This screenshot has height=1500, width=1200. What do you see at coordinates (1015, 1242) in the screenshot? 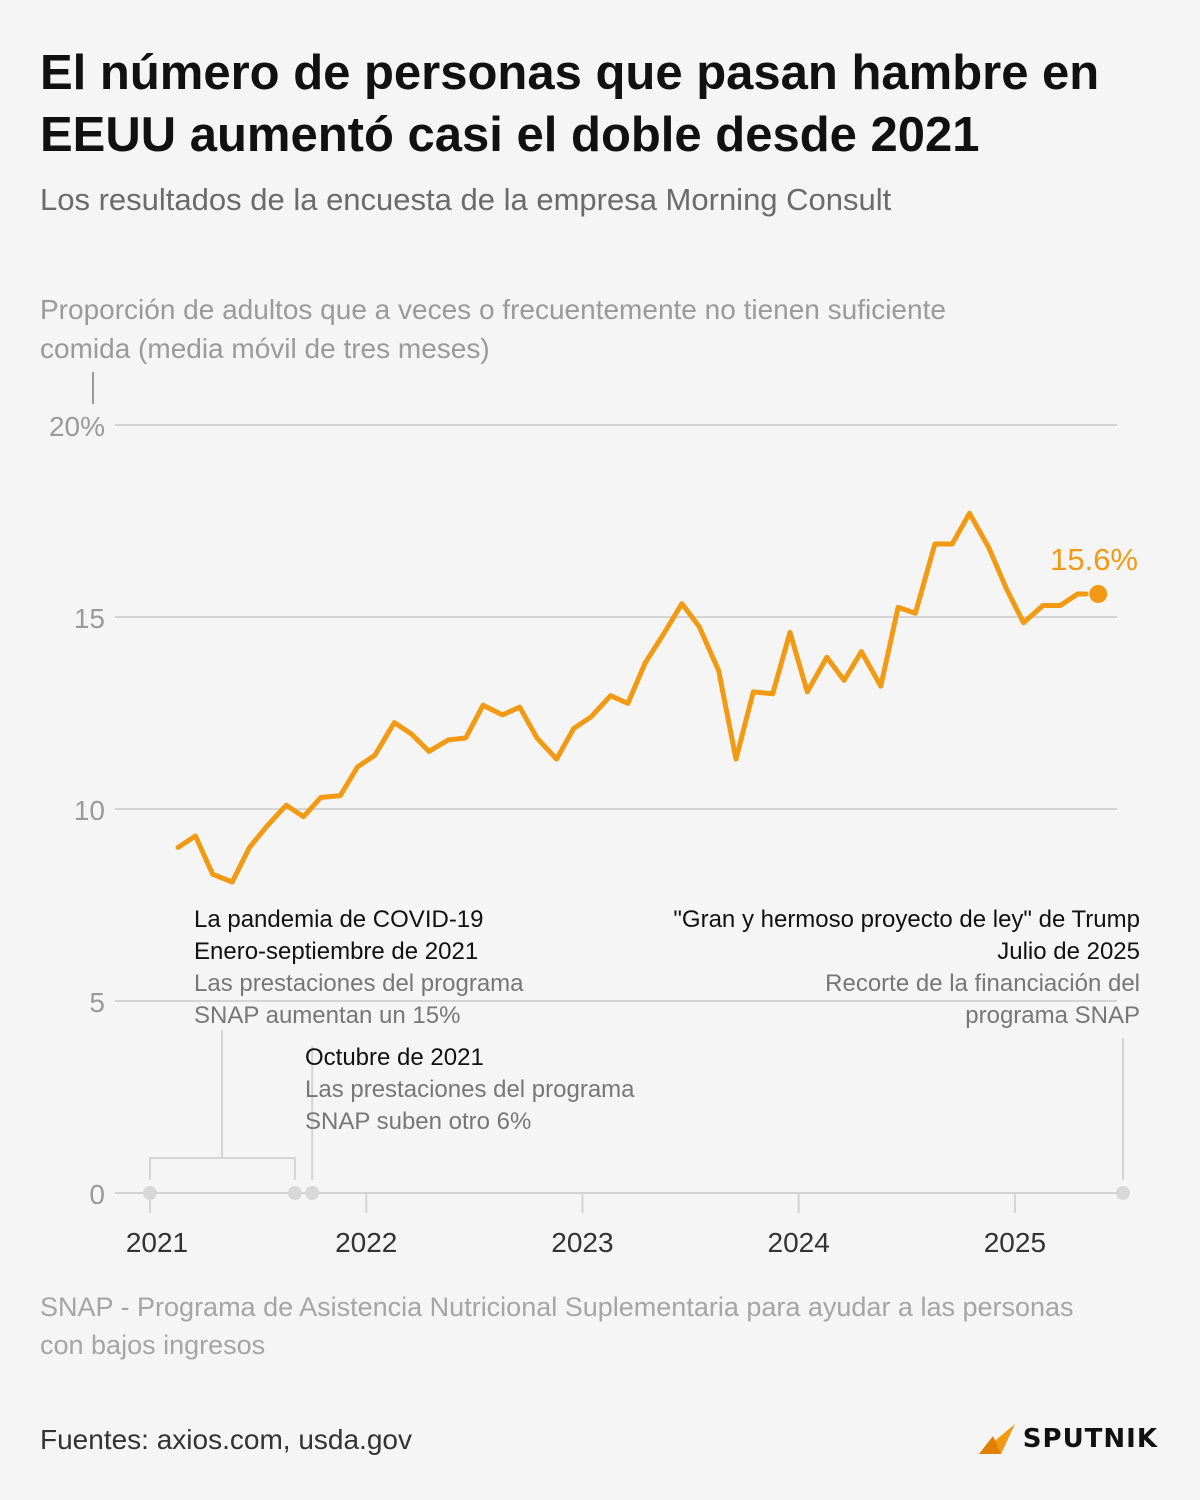
I see `x-tick-label: 2025` at bounding box center [1015, 1242].